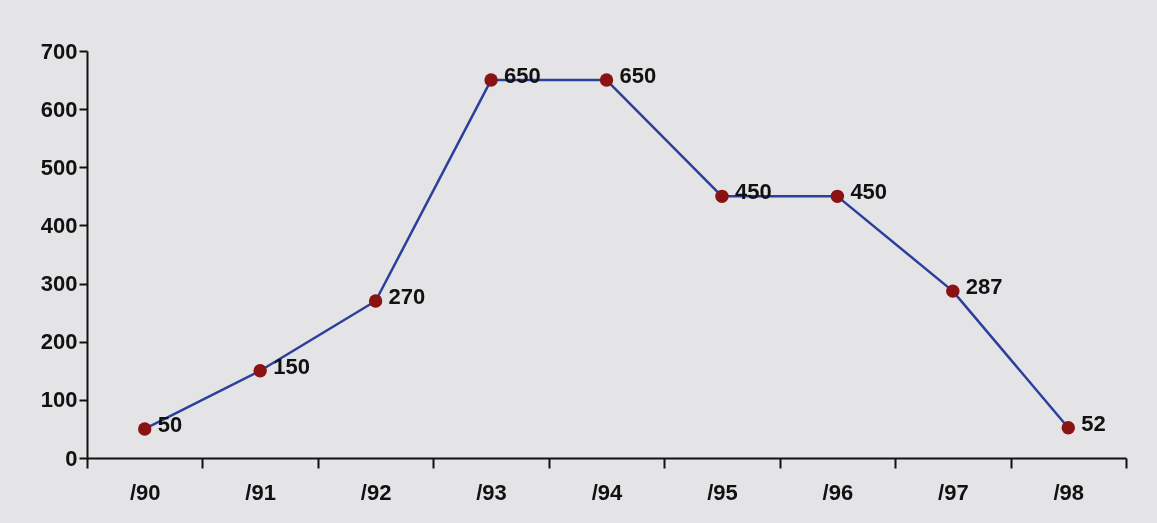  I want to click on data-label: 450, so click(869, 192).